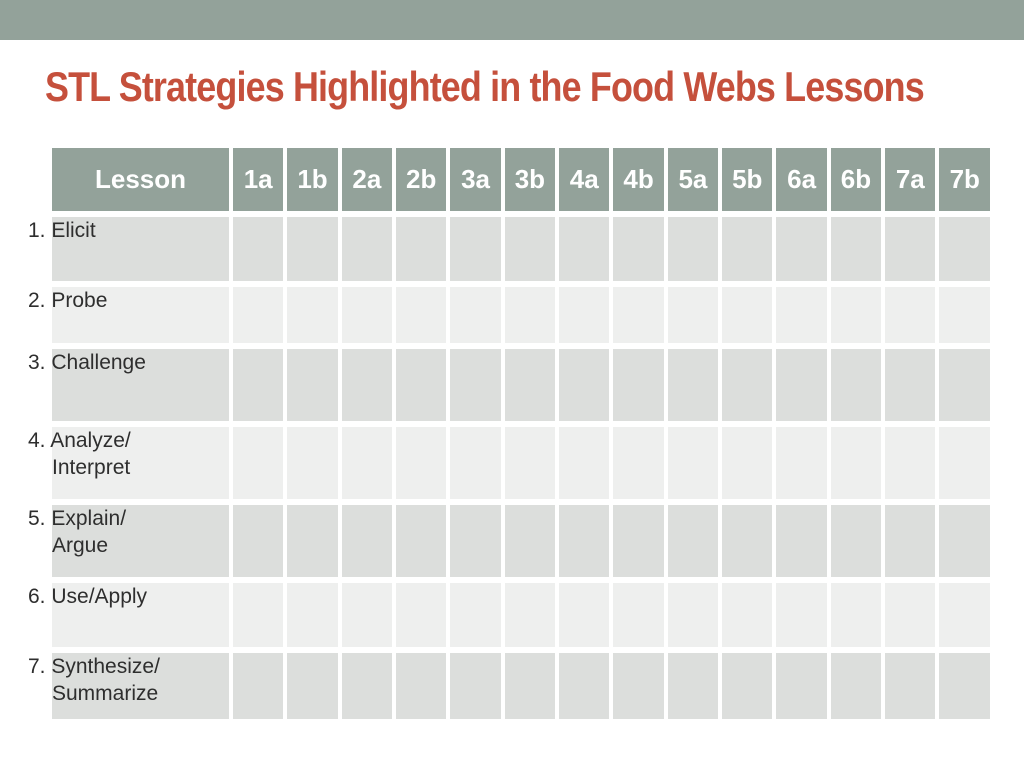  Describe the element at coordinates (312, 179) in the screenshot. I see `column-header-1b: 1b` at that location.